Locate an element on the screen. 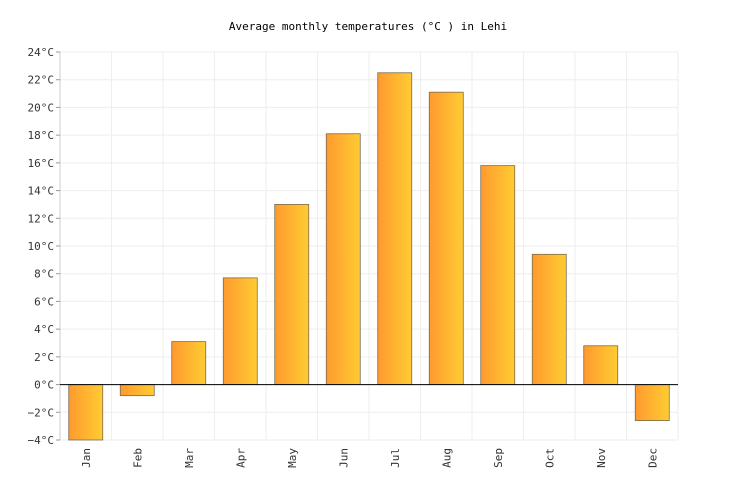 The width and height of the screenshot is (736, 500). x-axis-ticks: Jan Feb Mar Apr May Jun Jul Aug Sep Oct Nov Dec is located at coordinates (370, 458).